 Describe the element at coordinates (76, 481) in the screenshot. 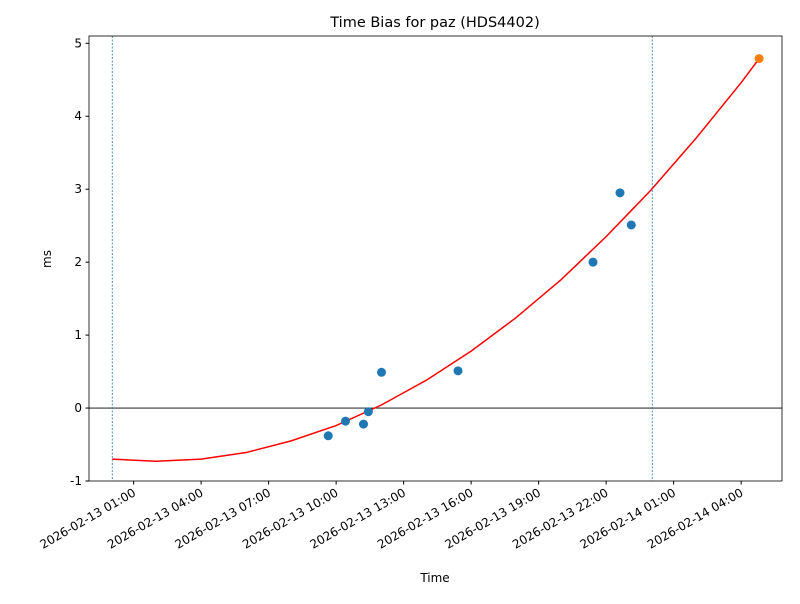

I see `y-tick-label: -1` at that location.